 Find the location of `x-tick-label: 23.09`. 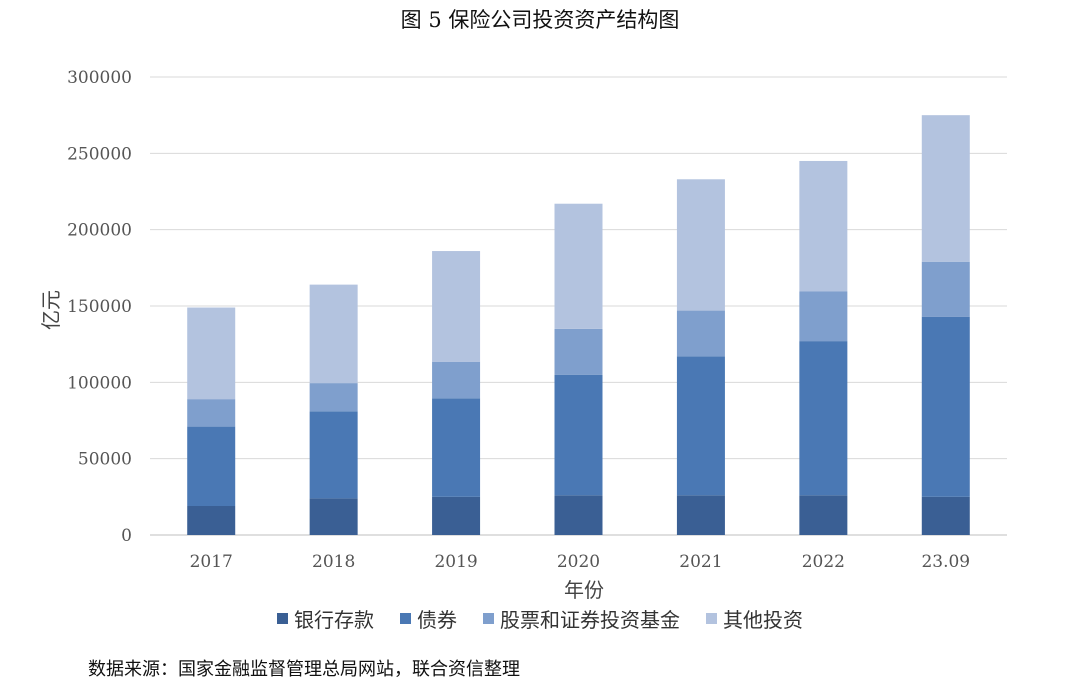

x-tick-label: 23.09 is located at coordinates (945, 562).